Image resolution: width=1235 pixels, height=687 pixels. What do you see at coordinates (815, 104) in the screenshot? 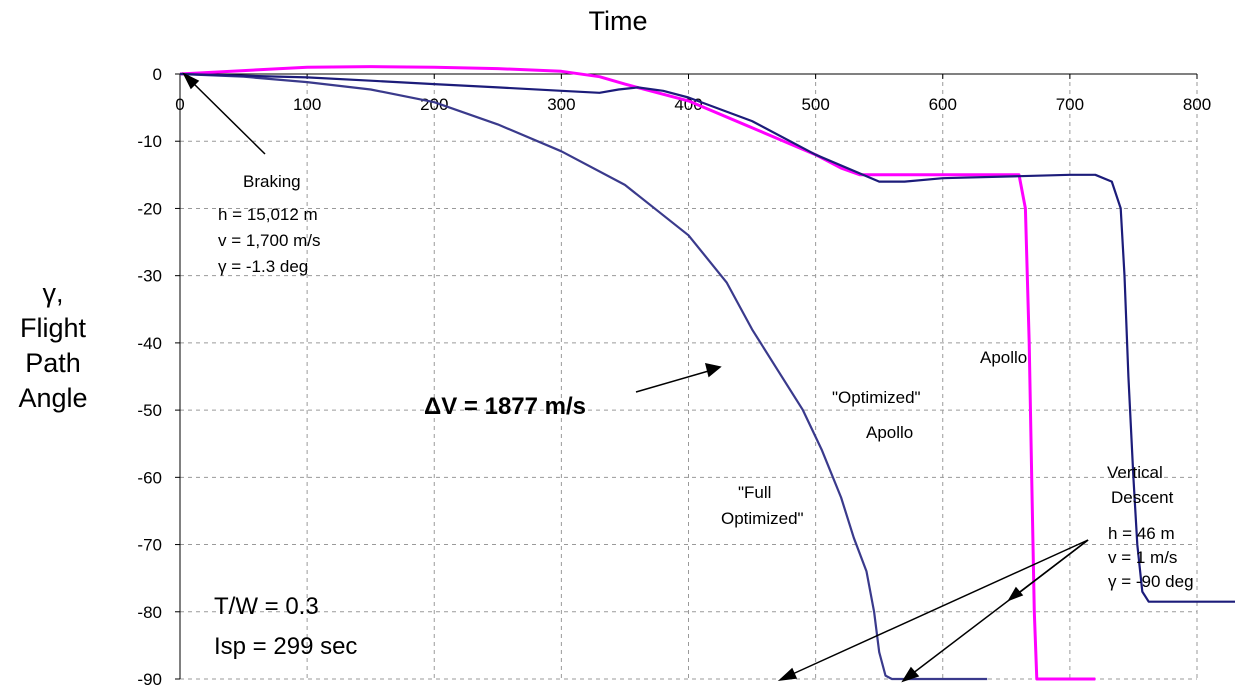
I see `x-tick-label: 500` at bounding box center [815, 104].